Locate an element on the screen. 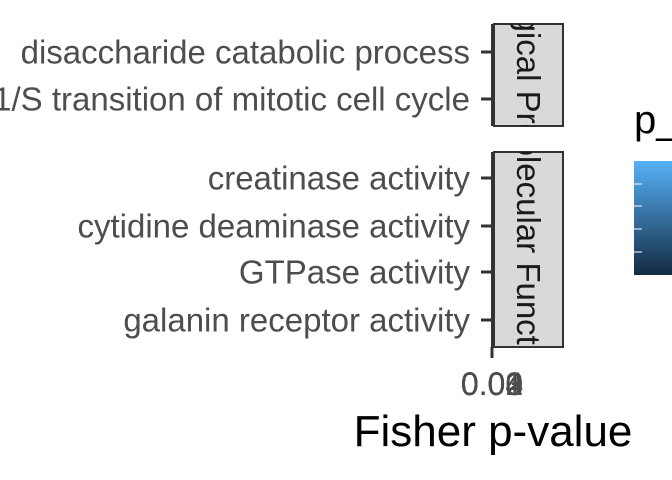 The image size is (672, 480). category-tick-label: G1/S transition of mitotic cell cycle is located at coordinates (235, 99).